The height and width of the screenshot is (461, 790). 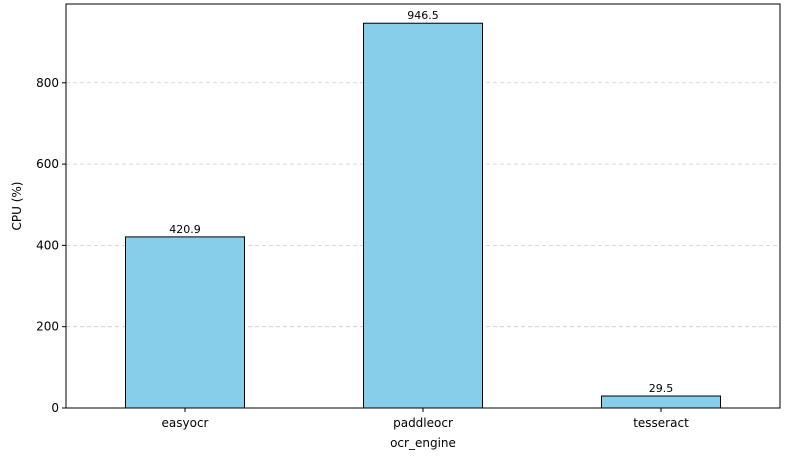 What do you see at coordinates (47, 327) in the screenshot?
I see `y-tick-label: 200` at bounding box center [47, 327].